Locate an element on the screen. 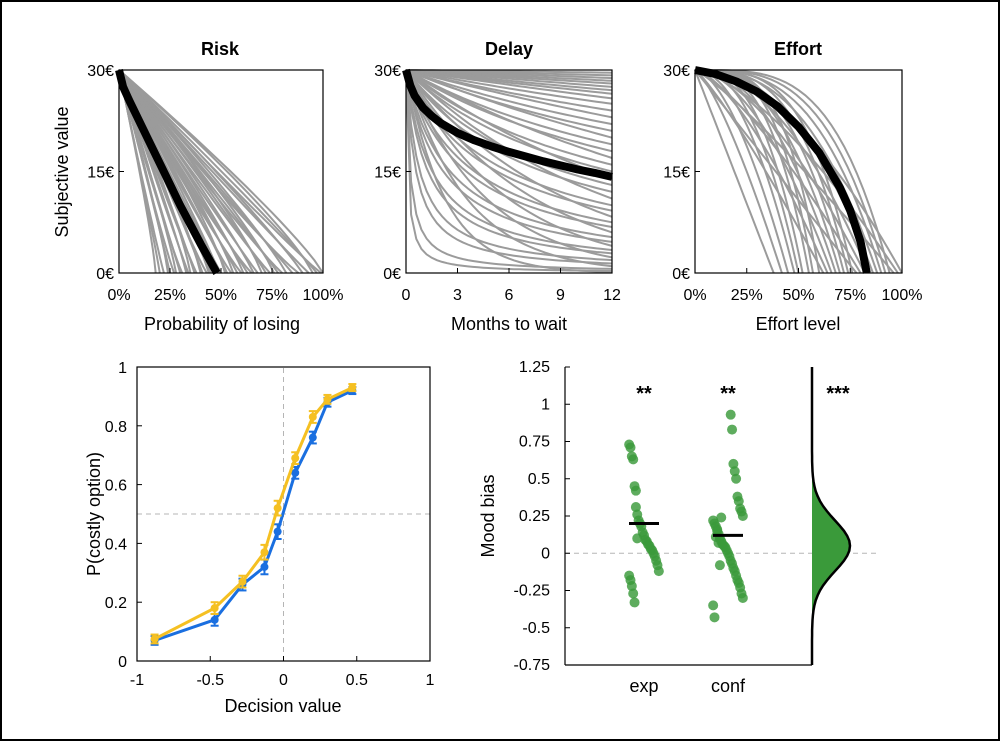 Image resolution: width=1000 pixels, height=741 pixels. delay-x-tick-label: 0 is located at coordinates (406, 295).